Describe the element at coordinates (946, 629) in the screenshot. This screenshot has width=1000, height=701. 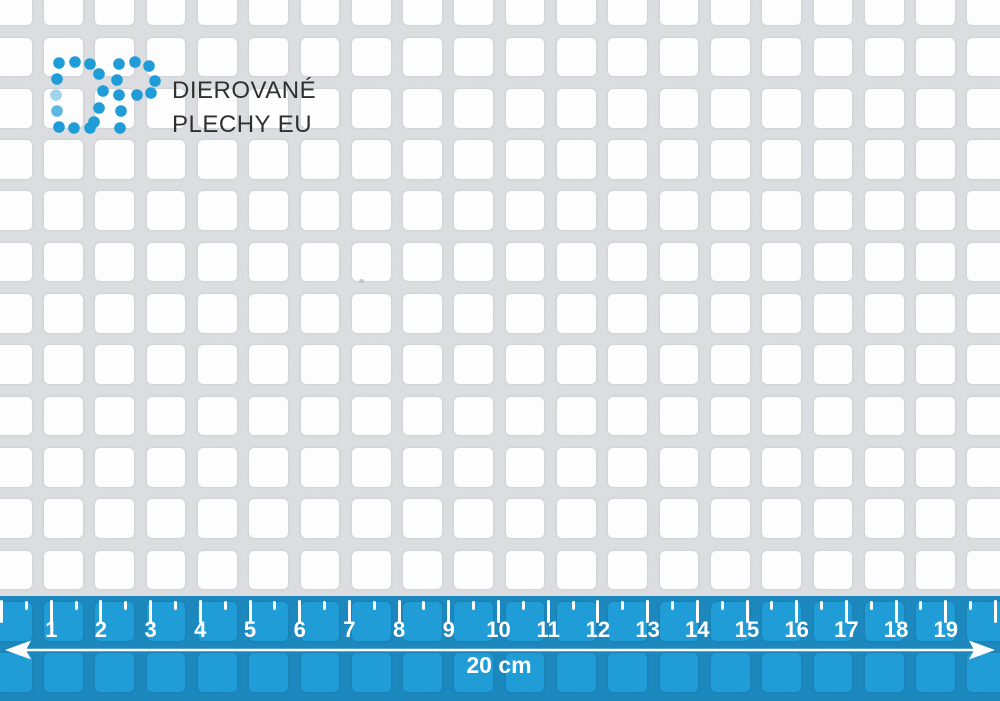
I see `ruler-tick-label: 19` at that location.